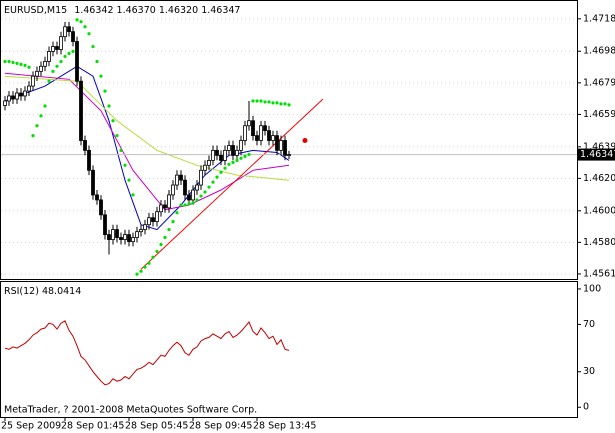  I want to click on rsi-tick-label: 0, so click(586, 407).